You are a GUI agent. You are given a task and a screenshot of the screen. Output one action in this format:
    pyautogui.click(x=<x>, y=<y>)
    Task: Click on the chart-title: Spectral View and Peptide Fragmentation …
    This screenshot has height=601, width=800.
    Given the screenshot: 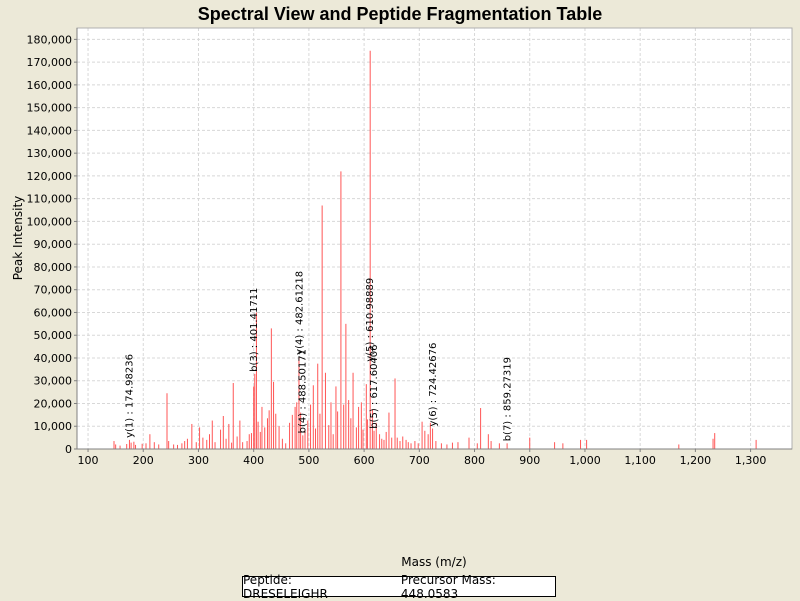 What is the action you would take?
    pyautogui.click(x=400, y=14)
    